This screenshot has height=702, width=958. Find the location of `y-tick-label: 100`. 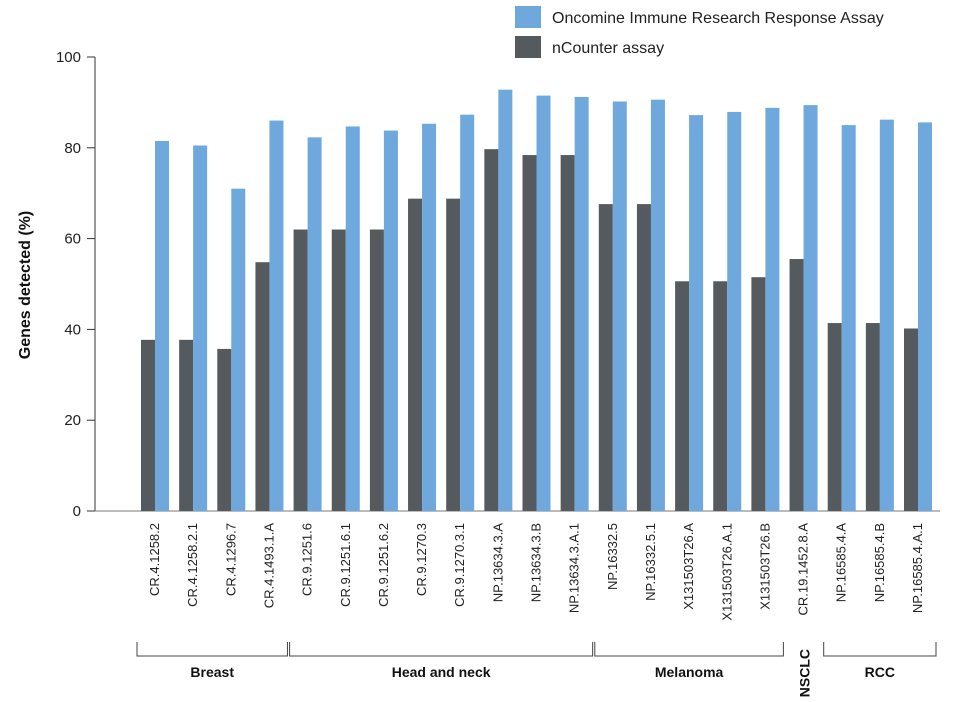

y-tick-label: 100 is located at coordinates (68, 57).